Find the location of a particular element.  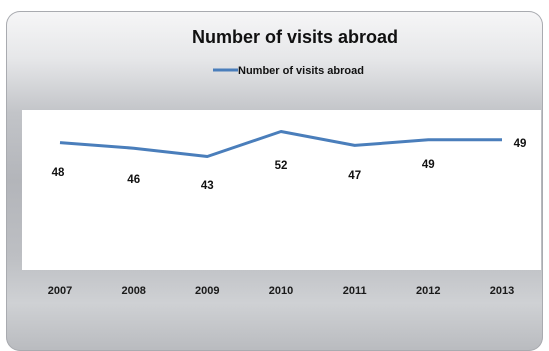

data-label: 46 is located at coordinates (133, 180).